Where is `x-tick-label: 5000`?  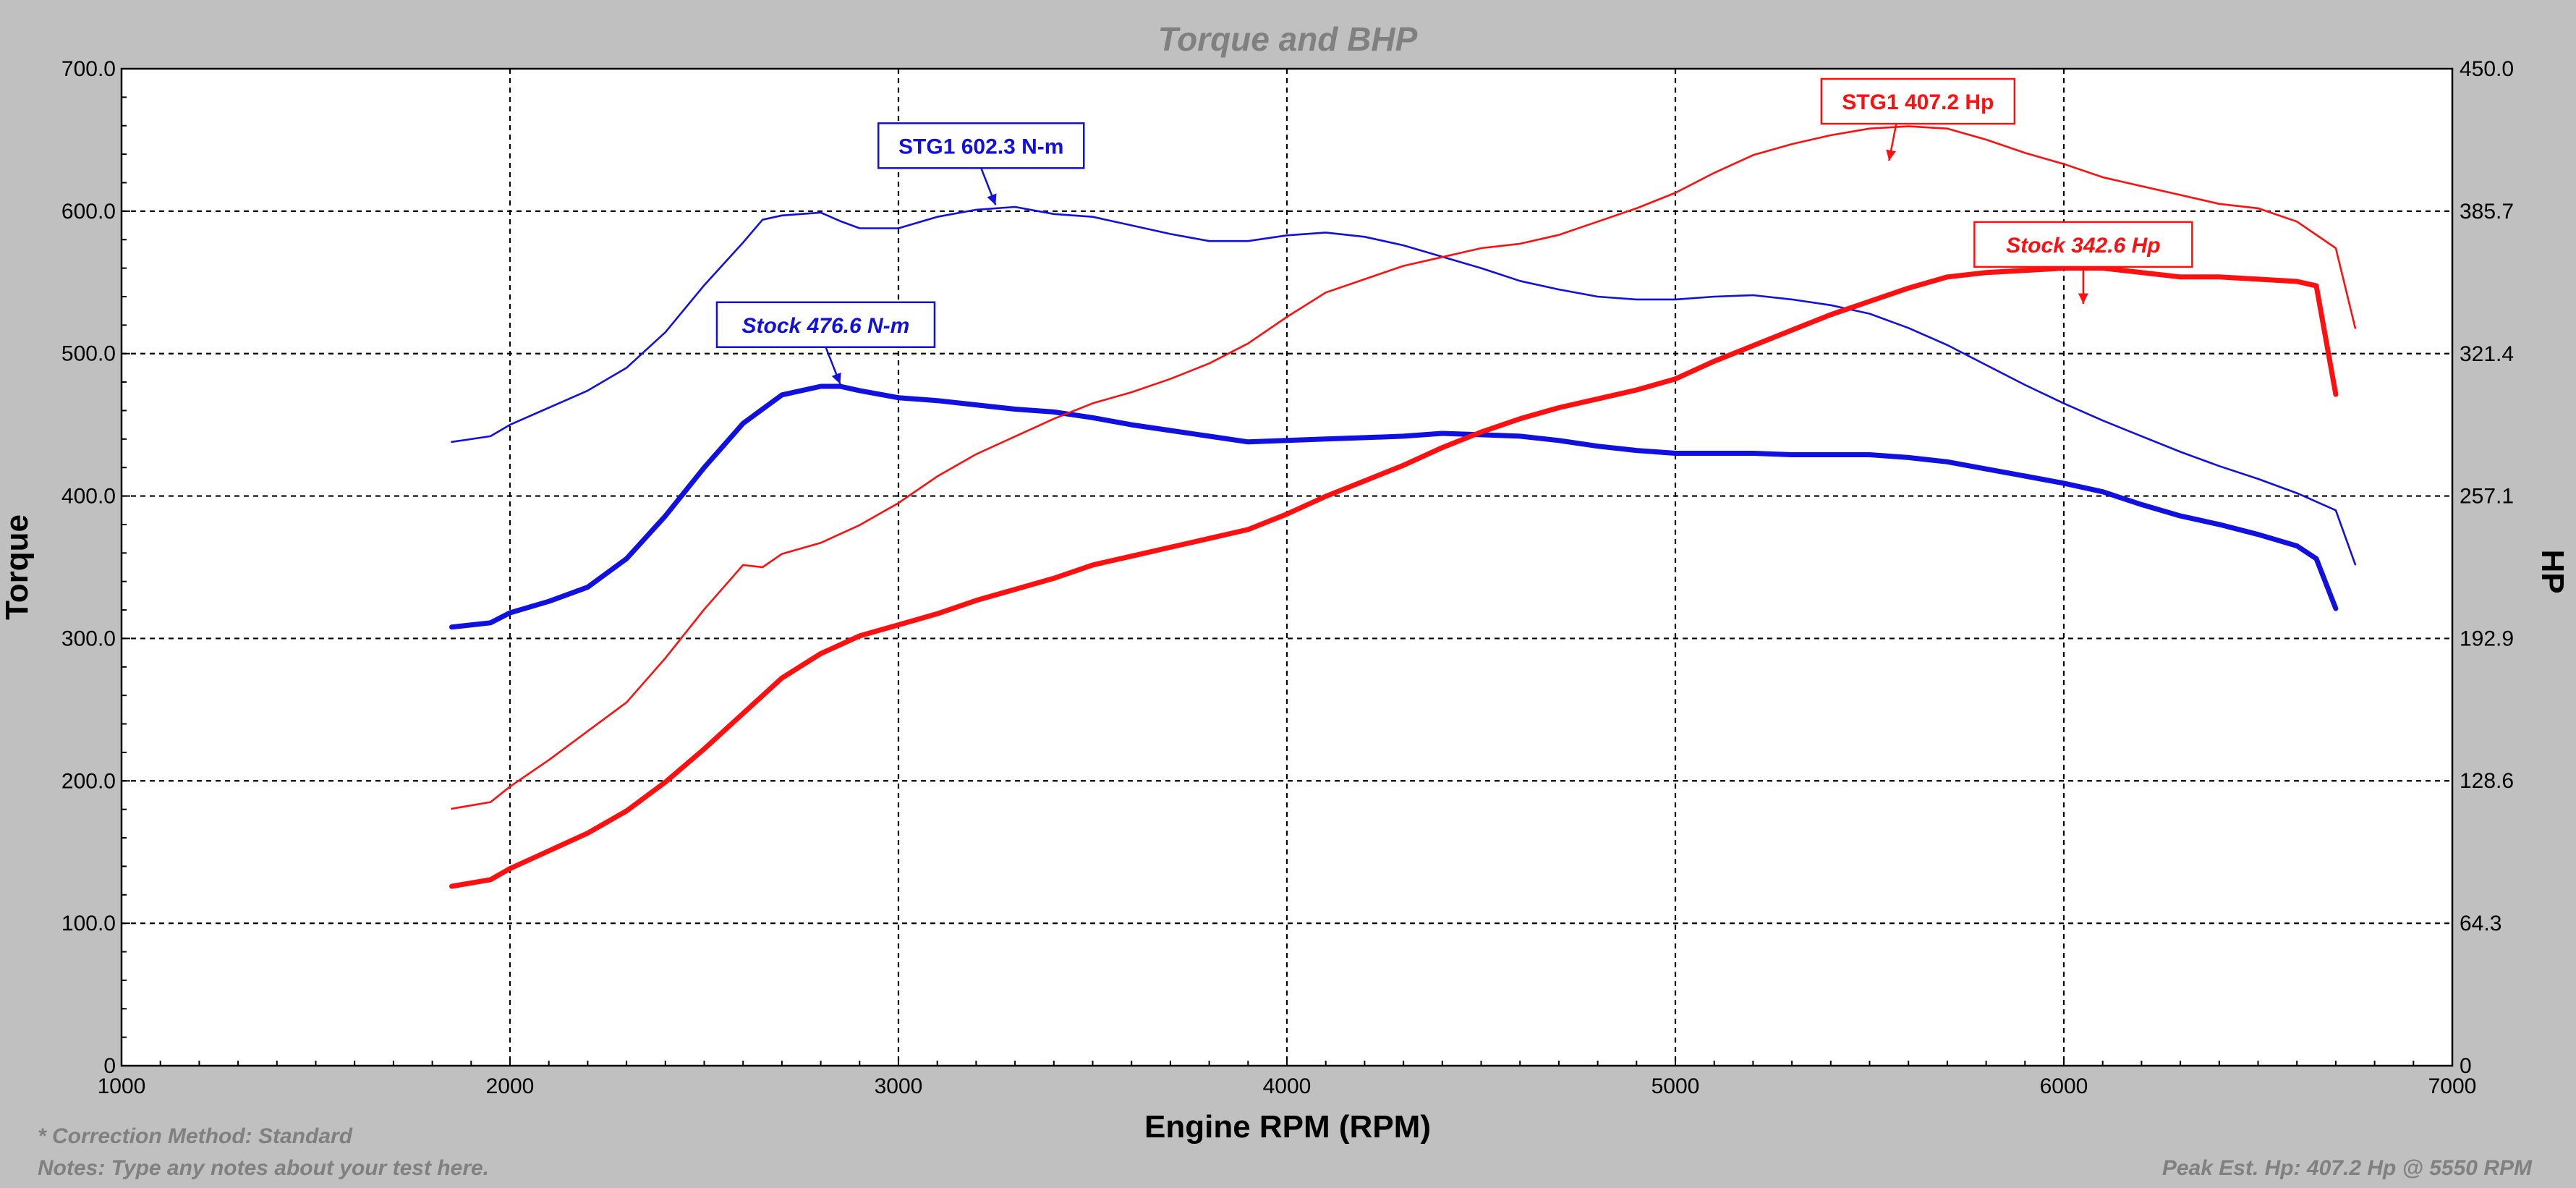 x-tick-label: 5000 is located at coordinates (1676, 1086).